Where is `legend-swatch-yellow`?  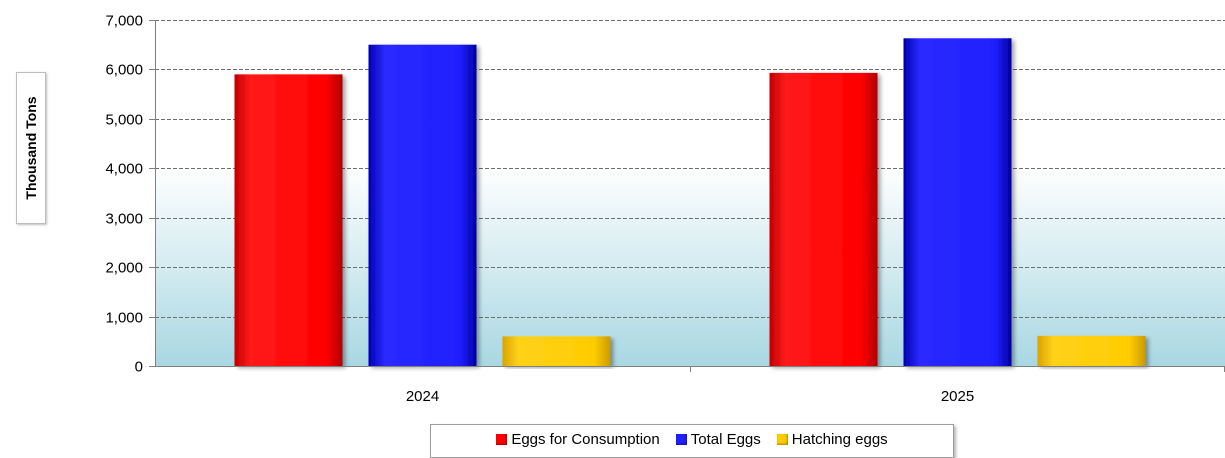
legend-swatch-yellow is located at coordinates (782, 439).